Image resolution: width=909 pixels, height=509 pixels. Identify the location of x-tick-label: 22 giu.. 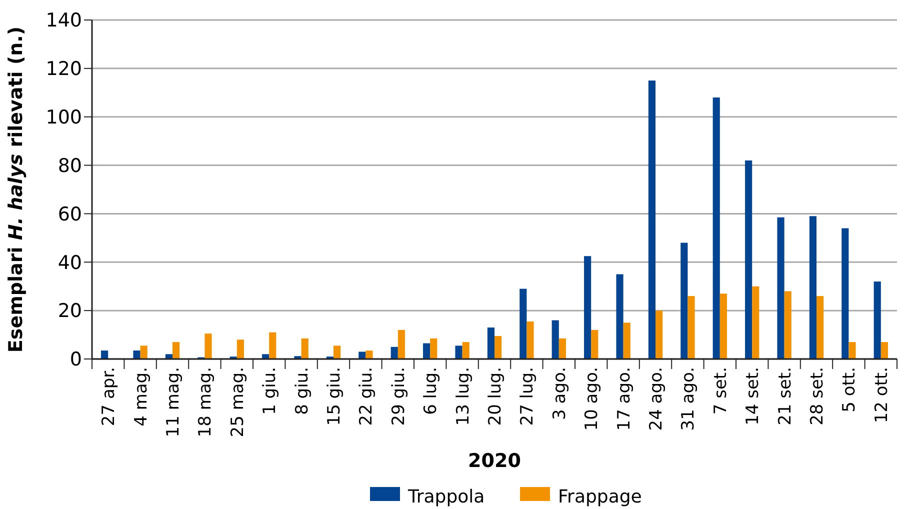
(366, 396).